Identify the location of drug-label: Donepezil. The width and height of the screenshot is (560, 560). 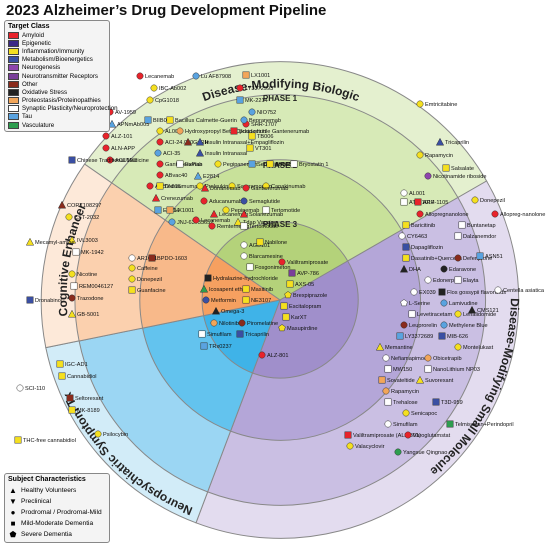
(492, 201).